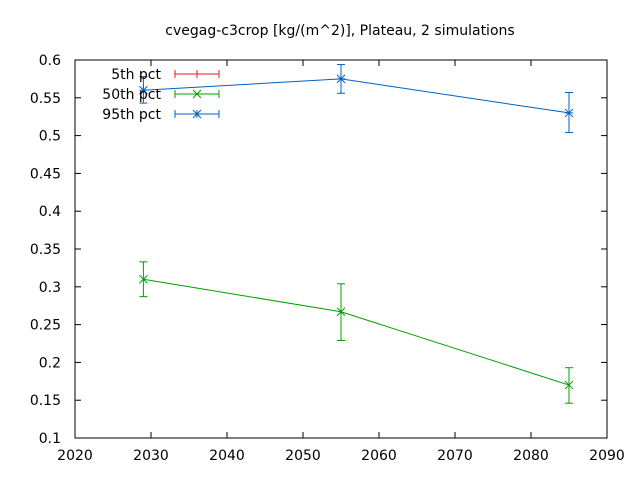  Describe the element at coordinates (303, 456) in the screenshot. I see `x-tick-label: 2050` at that location.